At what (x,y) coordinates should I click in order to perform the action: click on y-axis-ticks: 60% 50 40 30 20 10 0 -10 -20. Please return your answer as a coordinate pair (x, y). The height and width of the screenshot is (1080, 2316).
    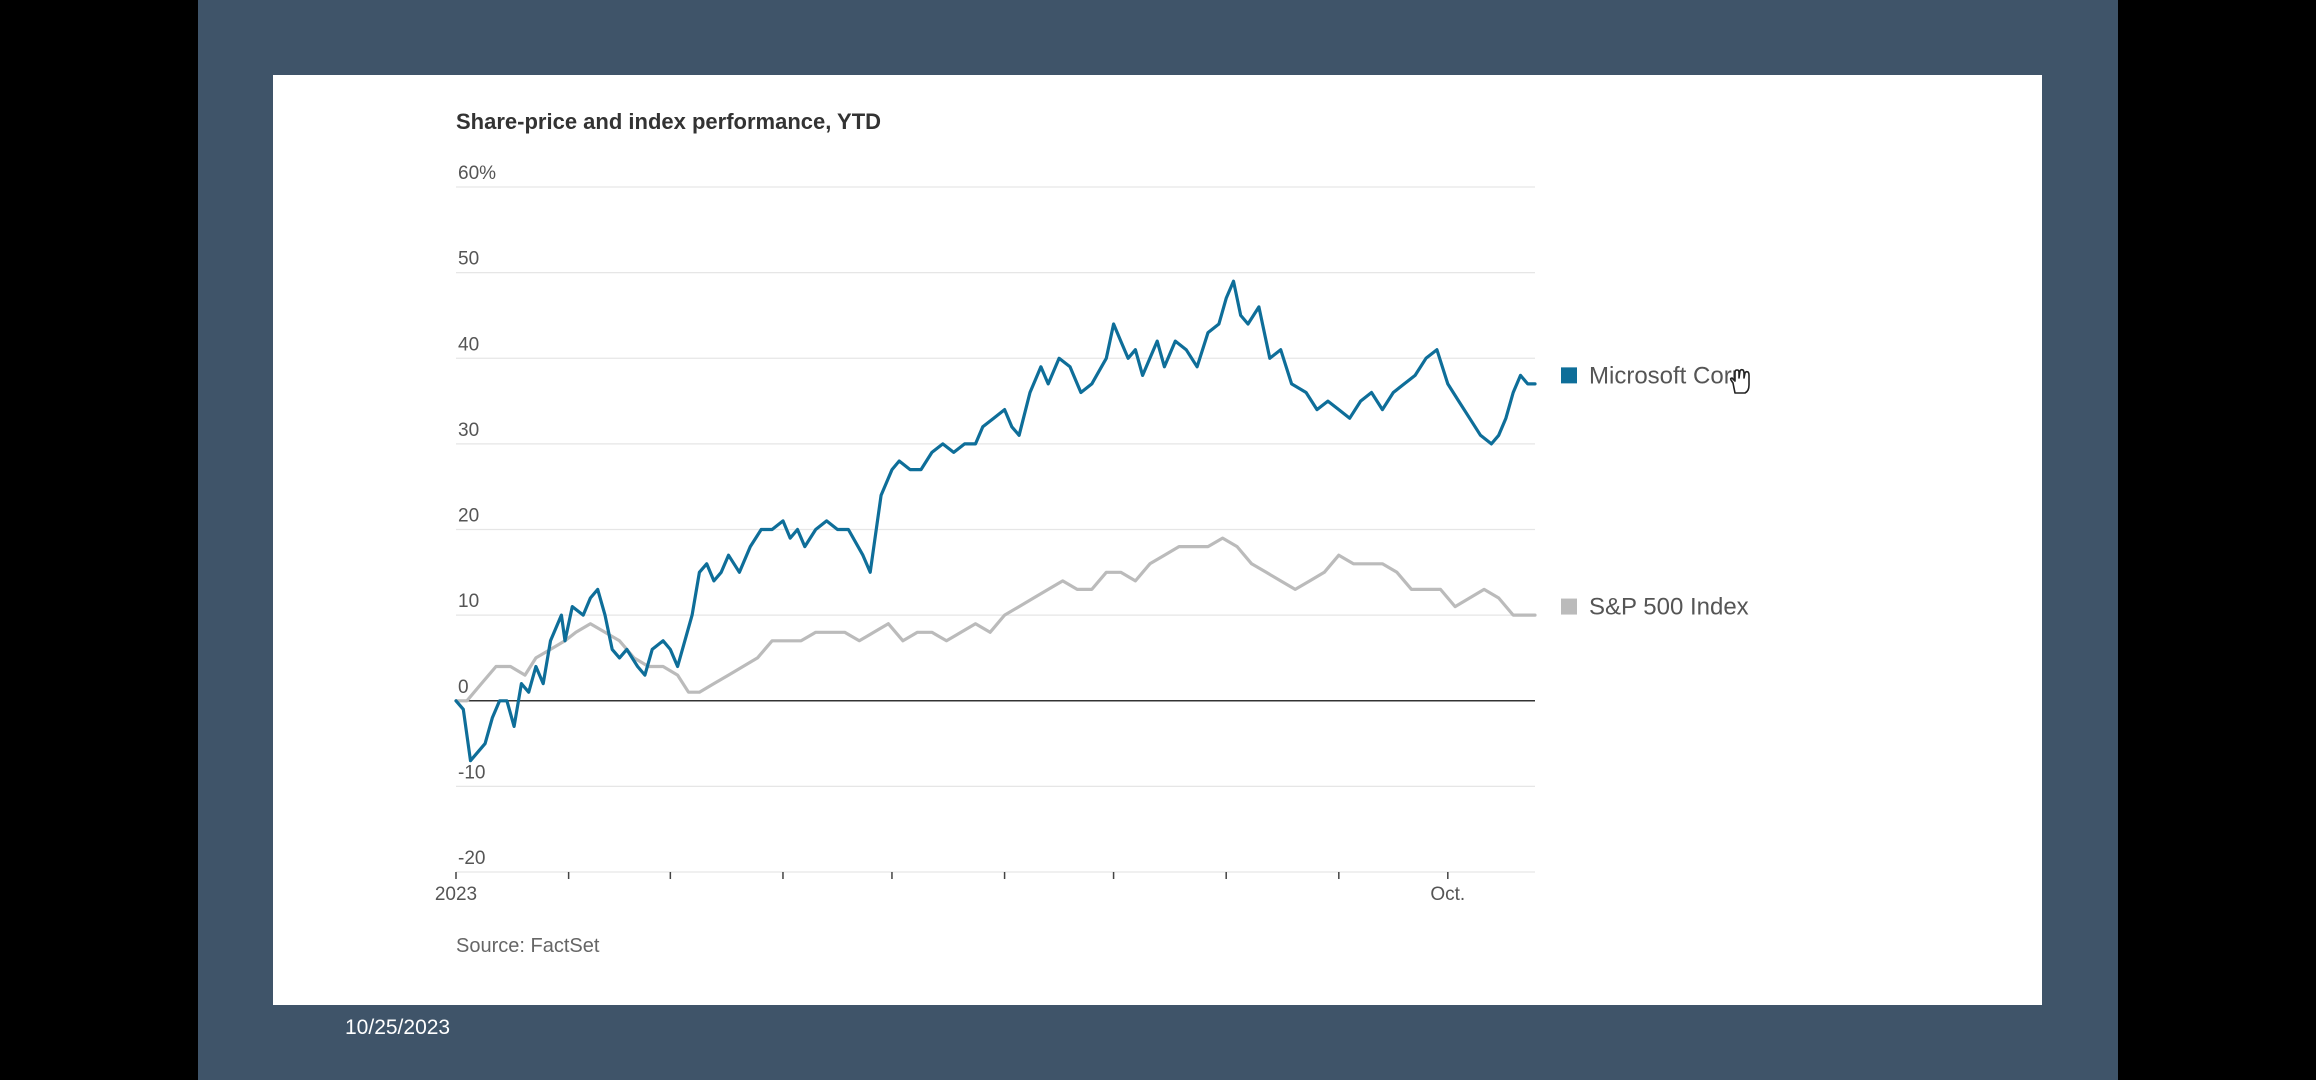
    Looking at the image, I should click on (477, 516).